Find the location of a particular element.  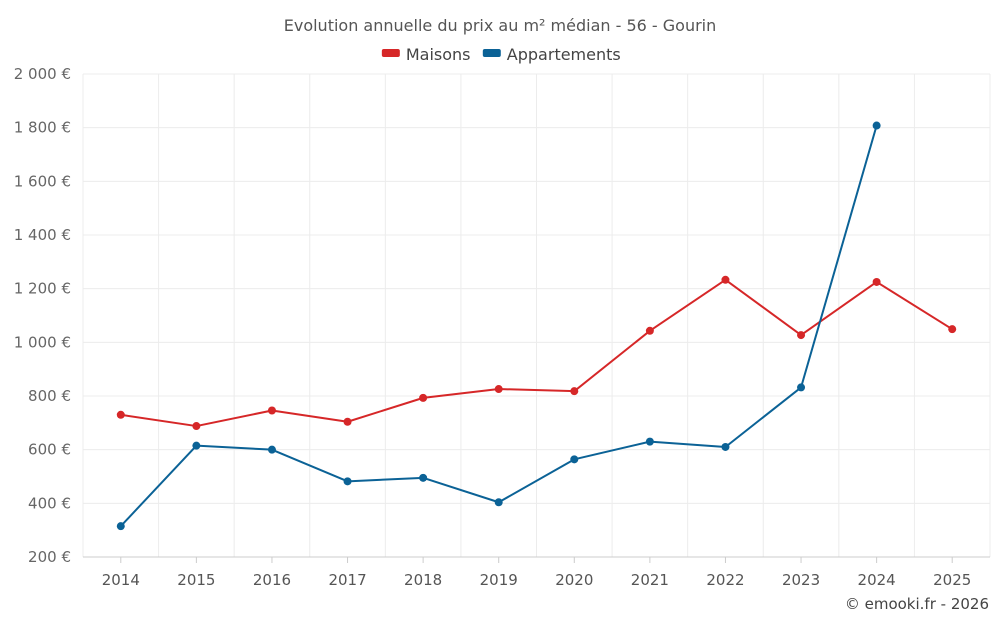

credit-text: © emooki.fr - 2026 is located at coordinates (917, 604).